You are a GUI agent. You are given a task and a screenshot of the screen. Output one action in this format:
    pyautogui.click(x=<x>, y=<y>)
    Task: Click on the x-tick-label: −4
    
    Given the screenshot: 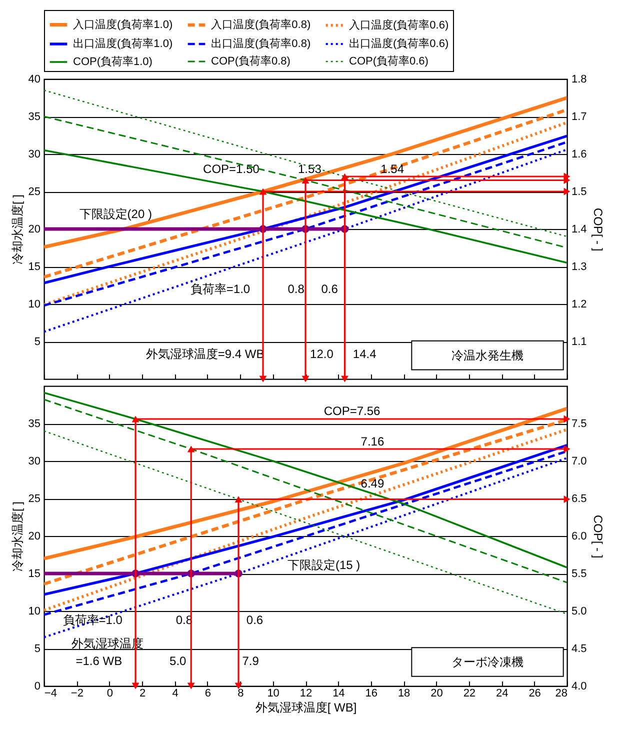 What is the action you would take?
    pyautogui.click(x=51, y=694)
    